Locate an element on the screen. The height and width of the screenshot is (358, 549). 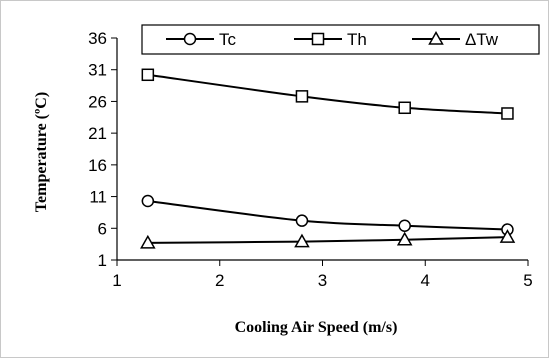
legend-marker-delta-tw is located at coordinates (436, 37).